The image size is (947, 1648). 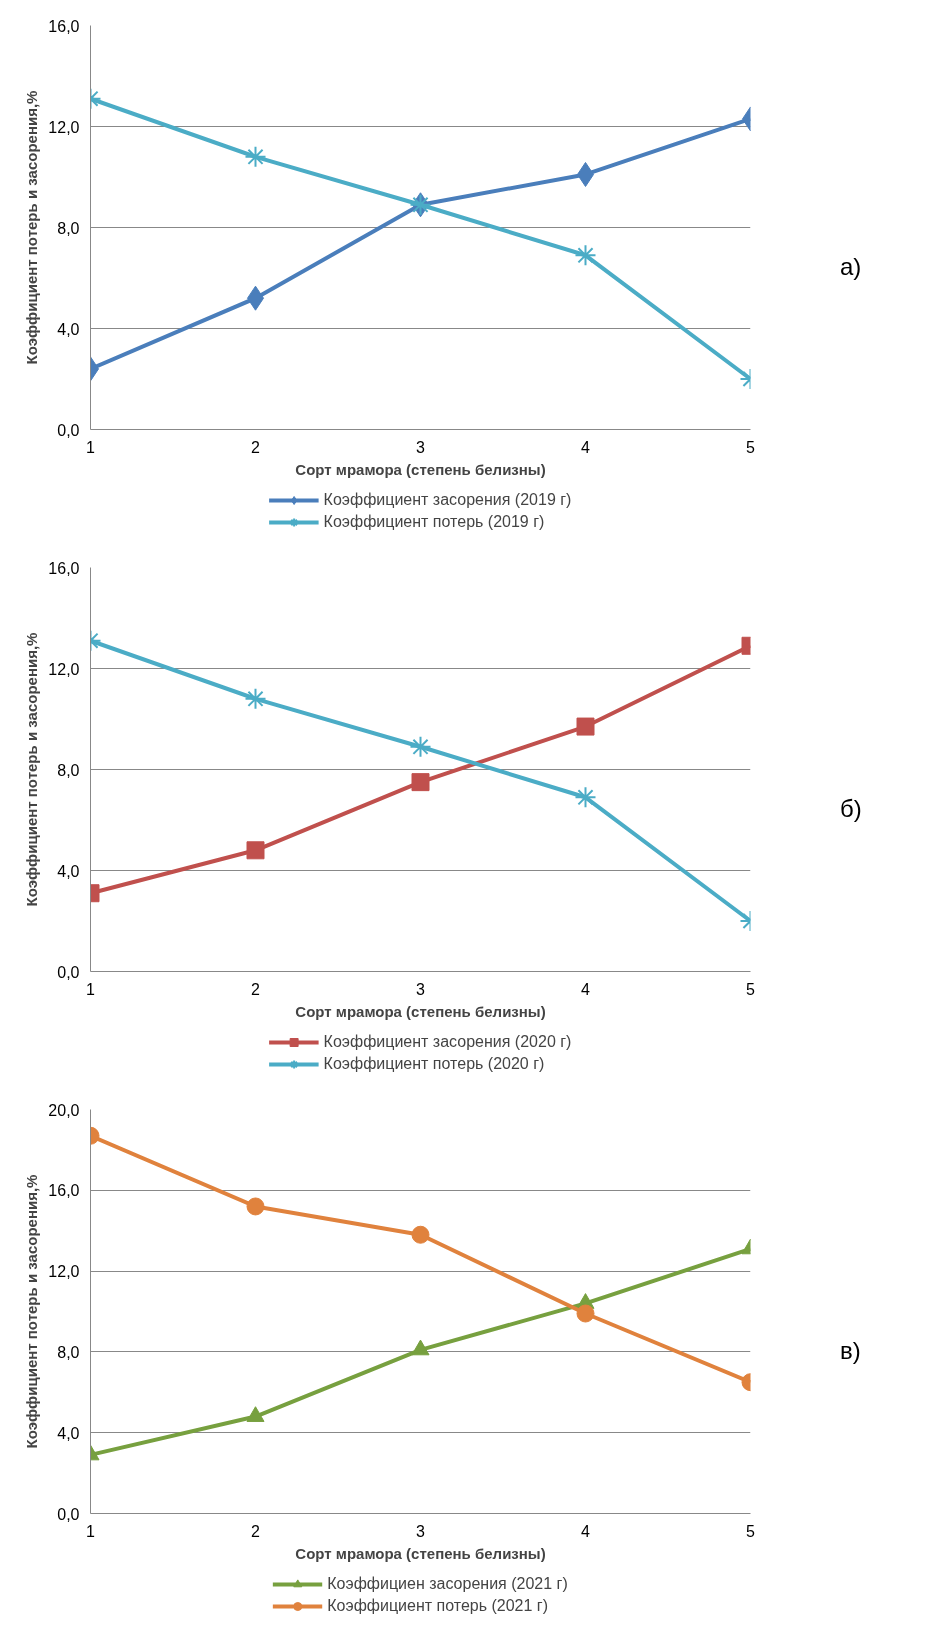 I want to click on legend-label: Коэффициент засорения (2020 г), so click(x=447, y=1042).